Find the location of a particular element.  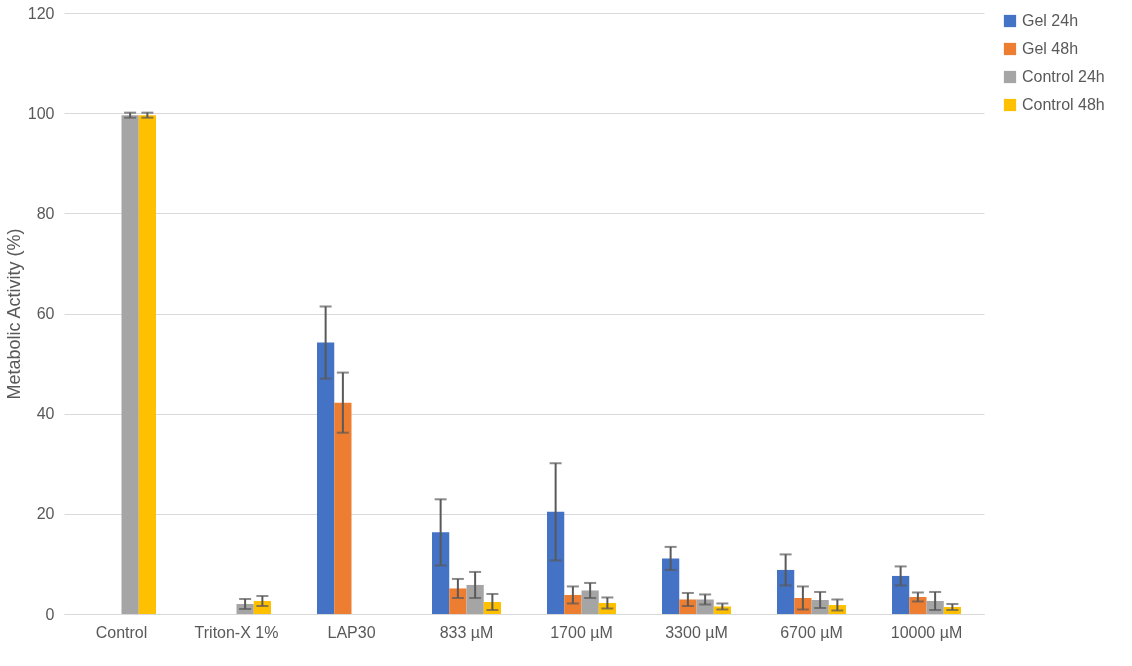

legend-label: Gel 48h is located at coordinates (1050, 48).